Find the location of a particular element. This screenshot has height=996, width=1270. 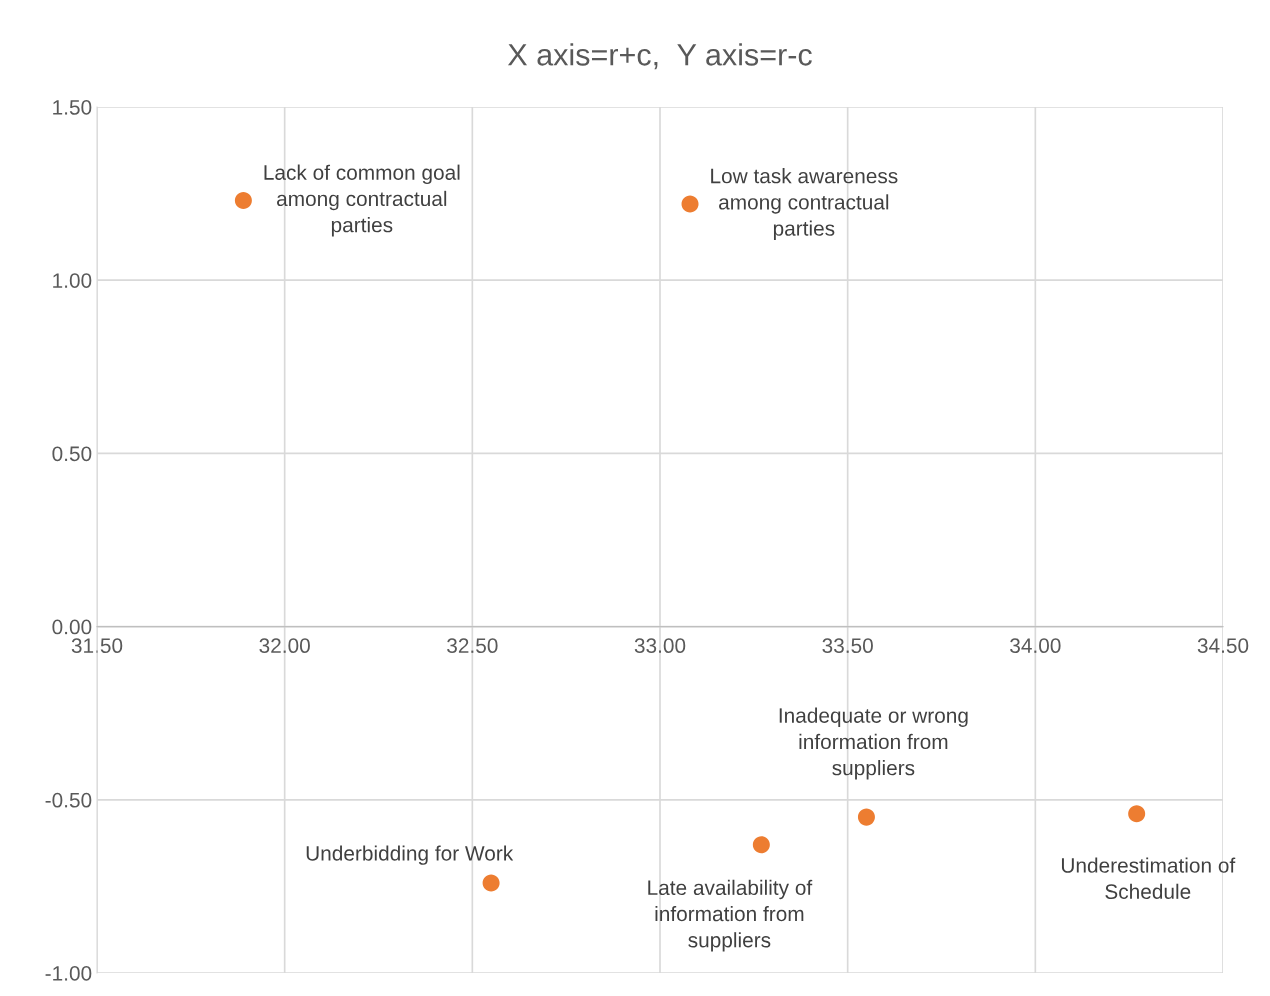

annotation: Inadequate or wrong information from suppliers is located at coordinates (873, 743).